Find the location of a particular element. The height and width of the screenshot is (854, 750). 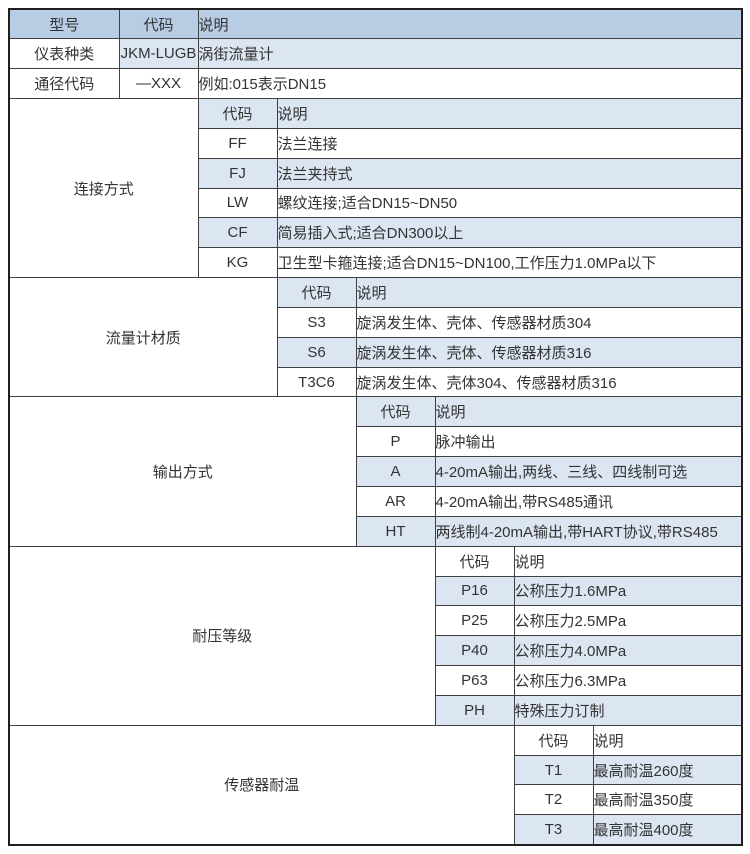

section-label: 输出方式 is located at coordinates (182, 471).